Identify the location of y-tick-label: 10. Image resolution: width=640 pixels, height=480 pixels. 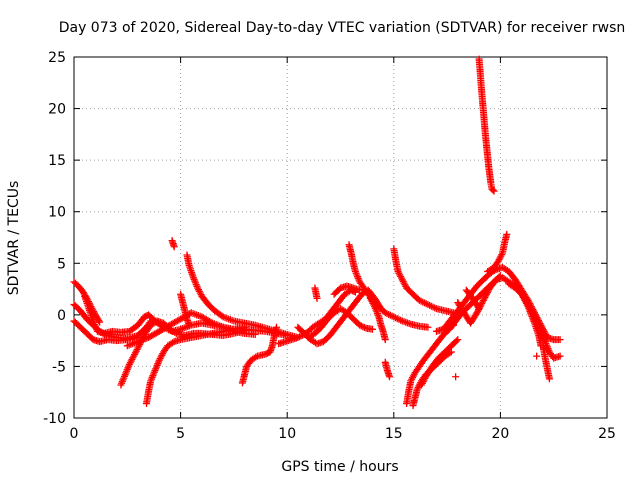
(57, 213).